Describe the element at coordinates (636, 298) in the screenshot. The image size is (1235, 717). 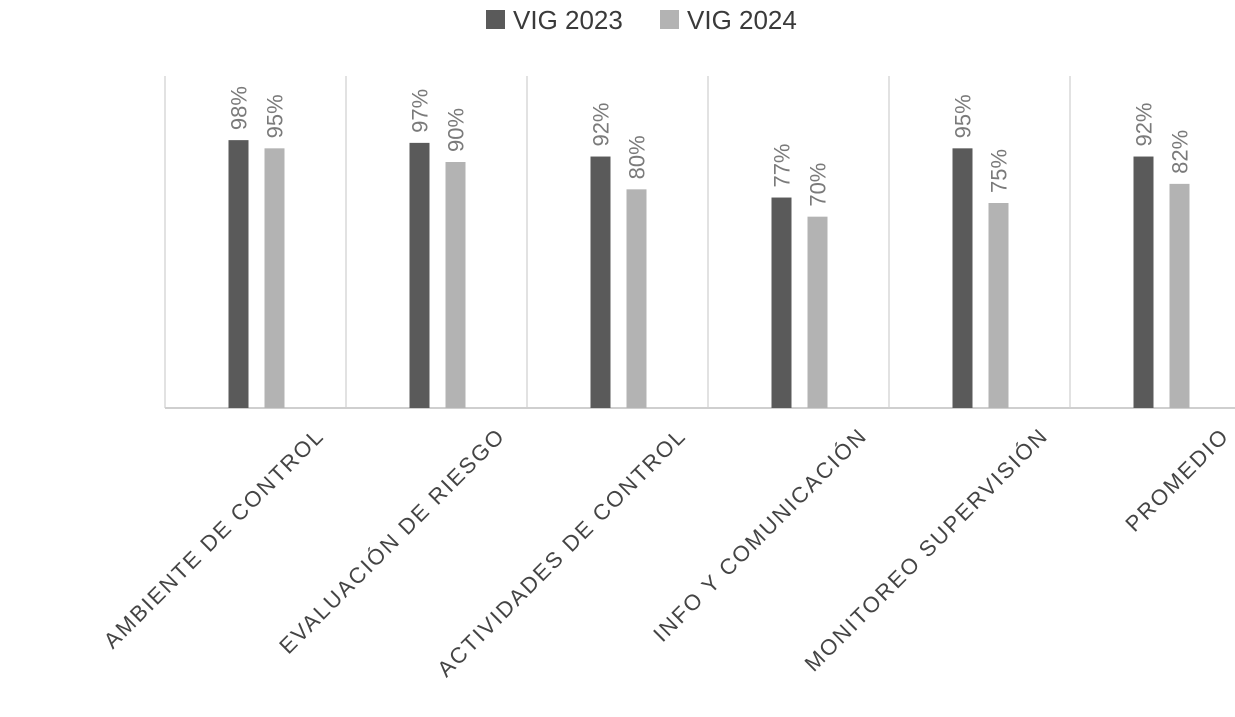
I see `bar-vig-2024-actividades-de-control` at that location.